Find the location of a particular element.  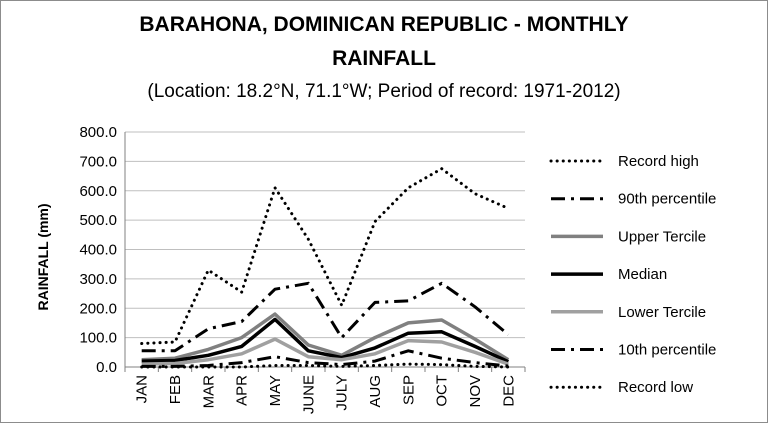

y-tick-label: 400.0 is located at coordinates (98, 250).